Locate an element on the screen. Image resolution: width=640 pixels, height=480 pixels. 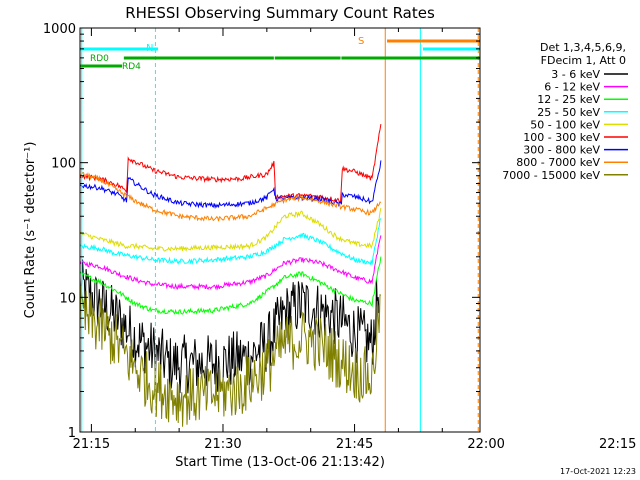
legend-entry-label: 7000 - 15000 keV is located at coordinates (551, 175).